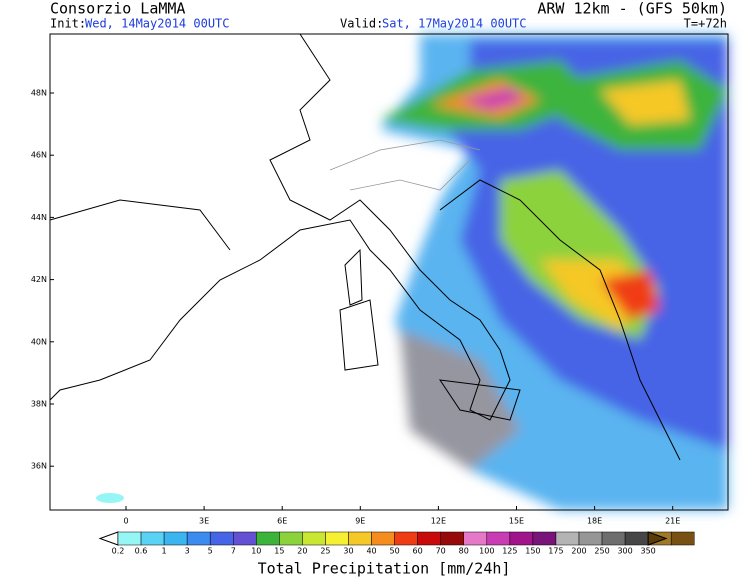  I want to click on lat-label: 44N, so click(39, 217).